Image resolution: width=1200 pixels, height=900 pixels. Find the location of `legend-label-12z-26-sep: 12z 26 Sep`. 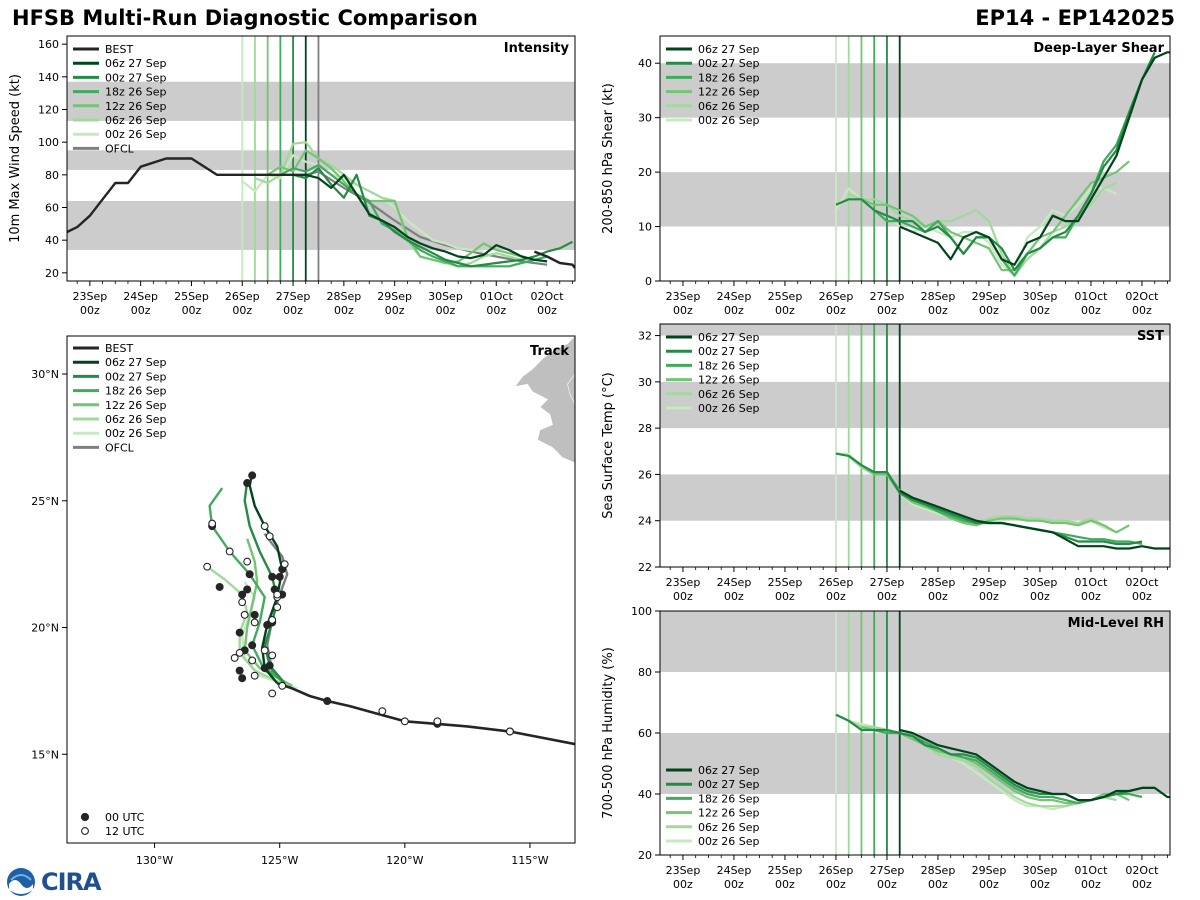

legend-label-12z-26-sep: 12z 26 Sep is located at coordinates (729, 813).